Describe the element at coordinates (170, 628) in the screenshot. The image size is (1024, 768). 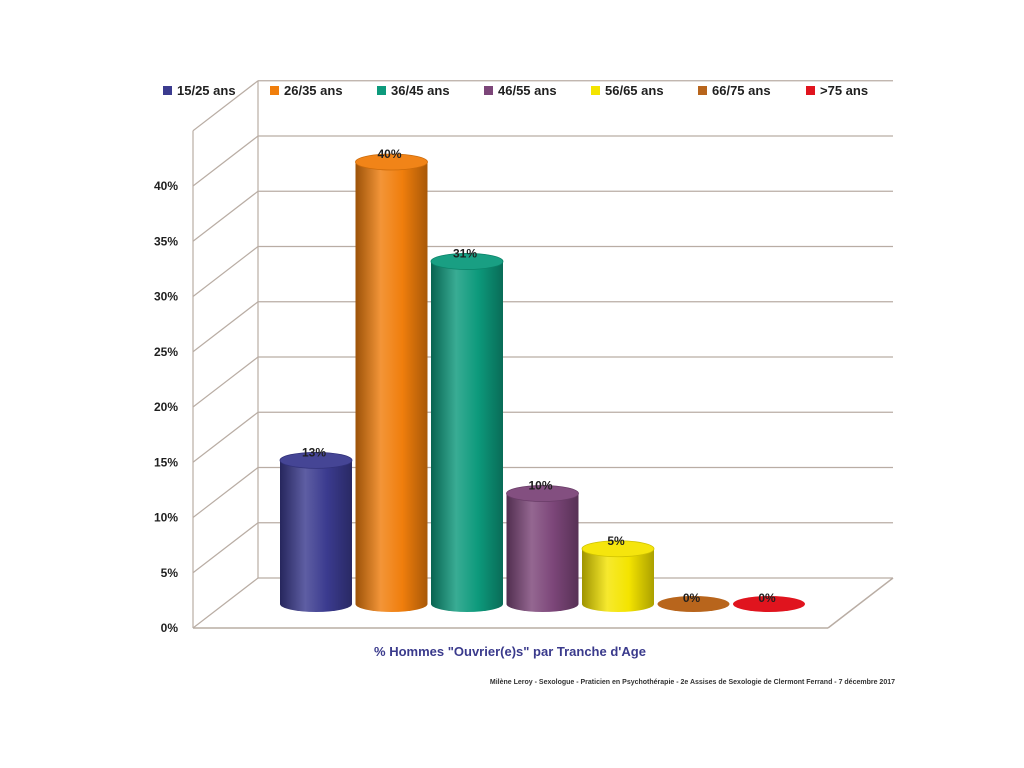
I see `y-tick-label: 0%` at that location.